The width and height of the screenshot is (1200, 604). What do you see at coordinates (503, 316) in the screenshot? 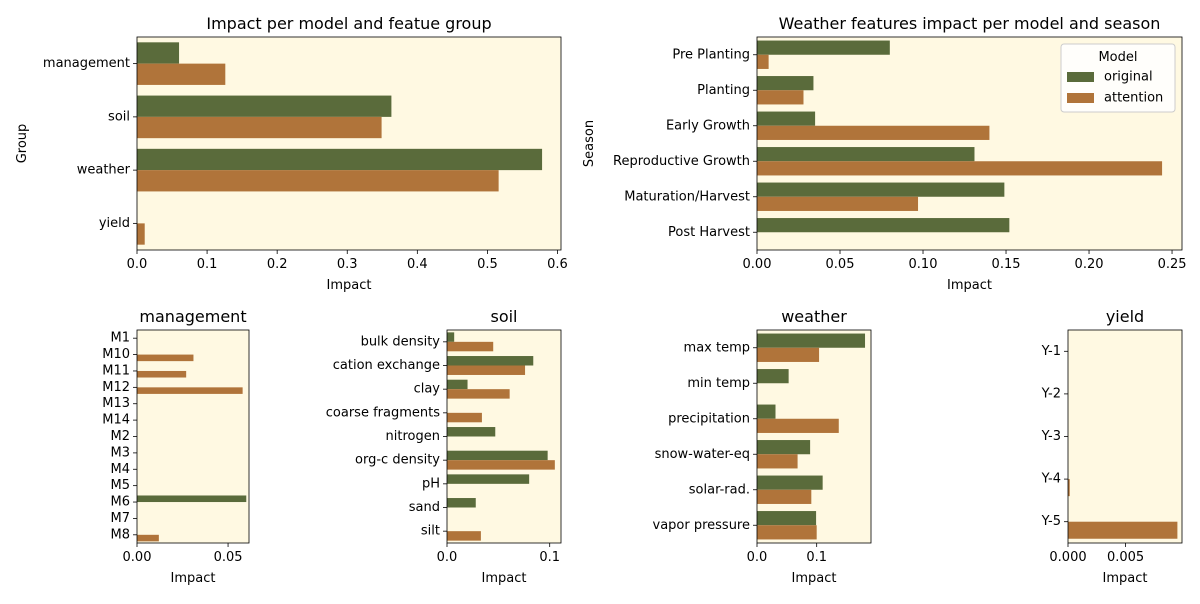
I see `chart-title: soil` at bounding box center [503, 316].